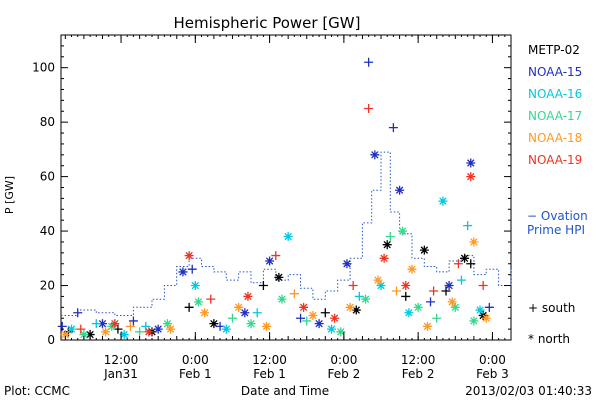 Image resolution: width=600 pixels, height=400 pixels. What do you see at coordinates (554, 50) in the screenshot?
I see `legend-metp-02: METP-02` at bounding box center [554, 50].